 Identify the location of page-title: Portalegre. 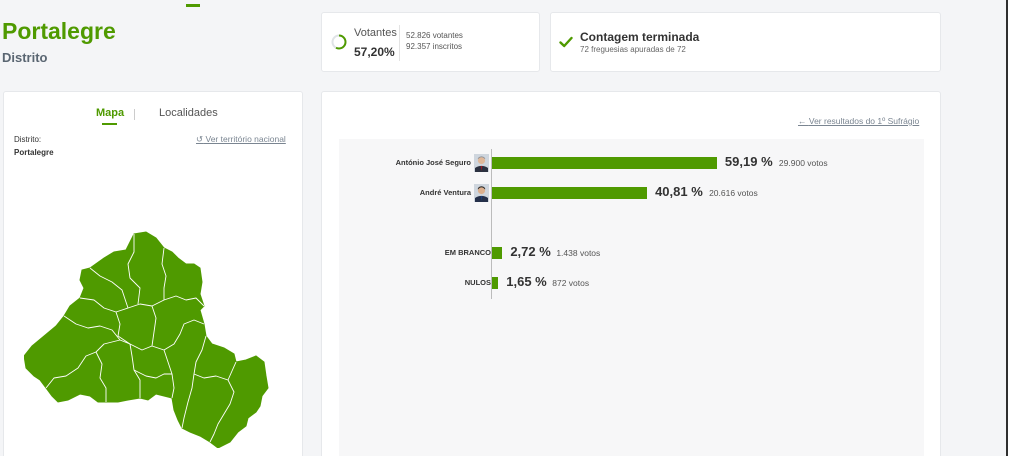
(59, 31).